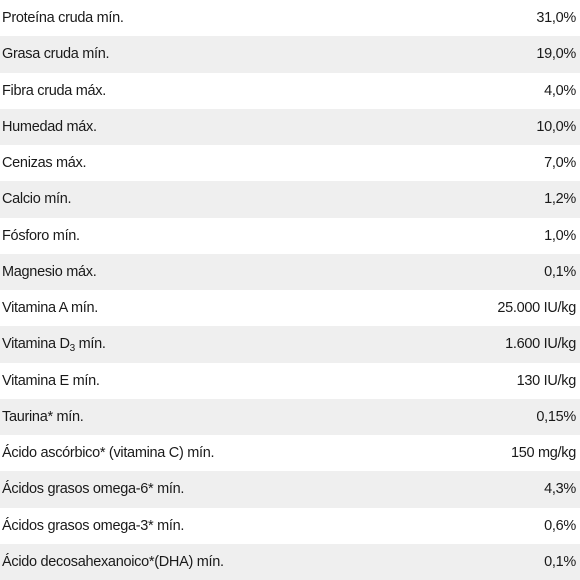  I want to click on nutrient-label-subscript: 3, so click(72, 349).